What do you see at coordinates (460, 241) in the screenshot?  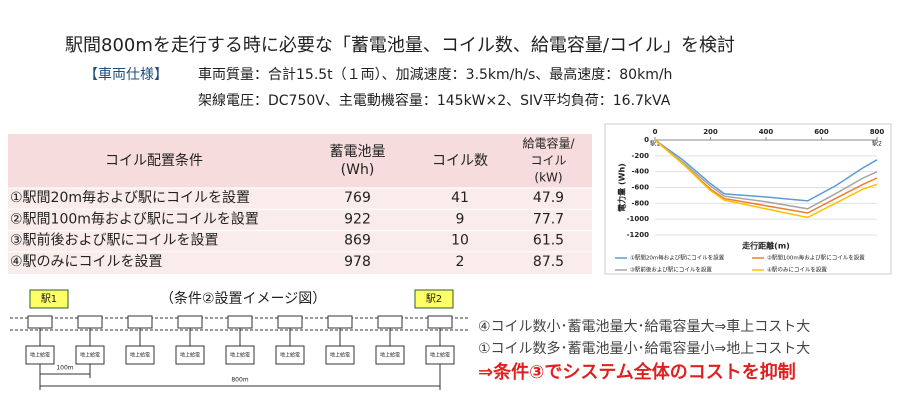 I see `table-cell: 10` at bounding box center [460, 241].